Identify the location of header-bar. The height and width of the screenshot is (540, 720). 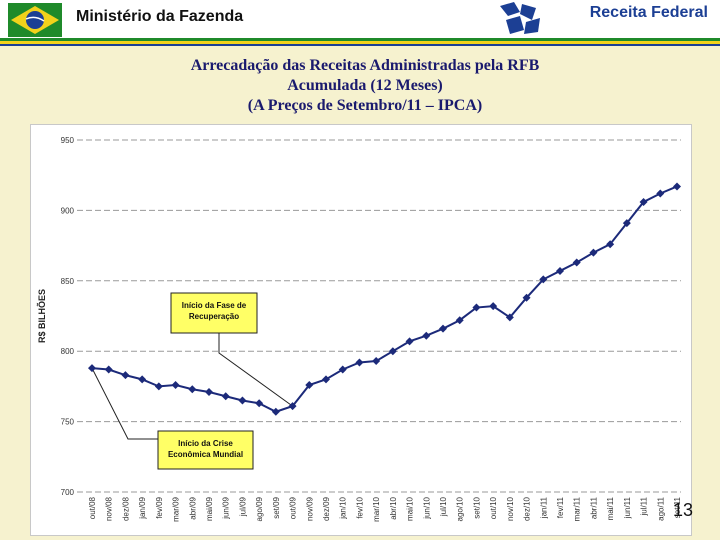
(360, 19).